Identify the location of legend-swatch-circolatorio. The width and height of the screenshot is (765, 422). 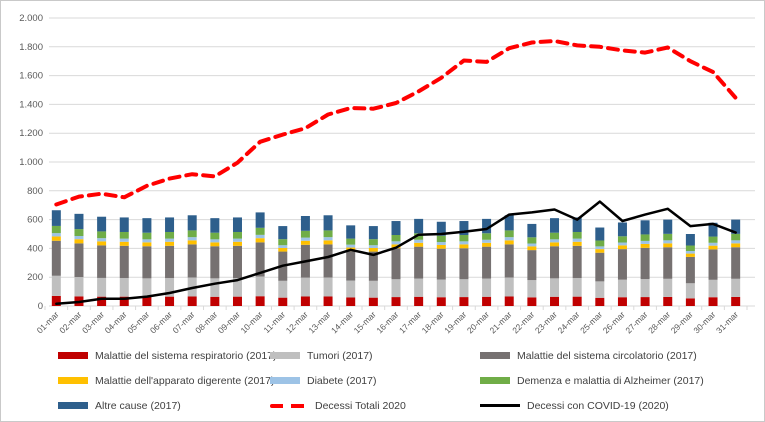
(495, 355).